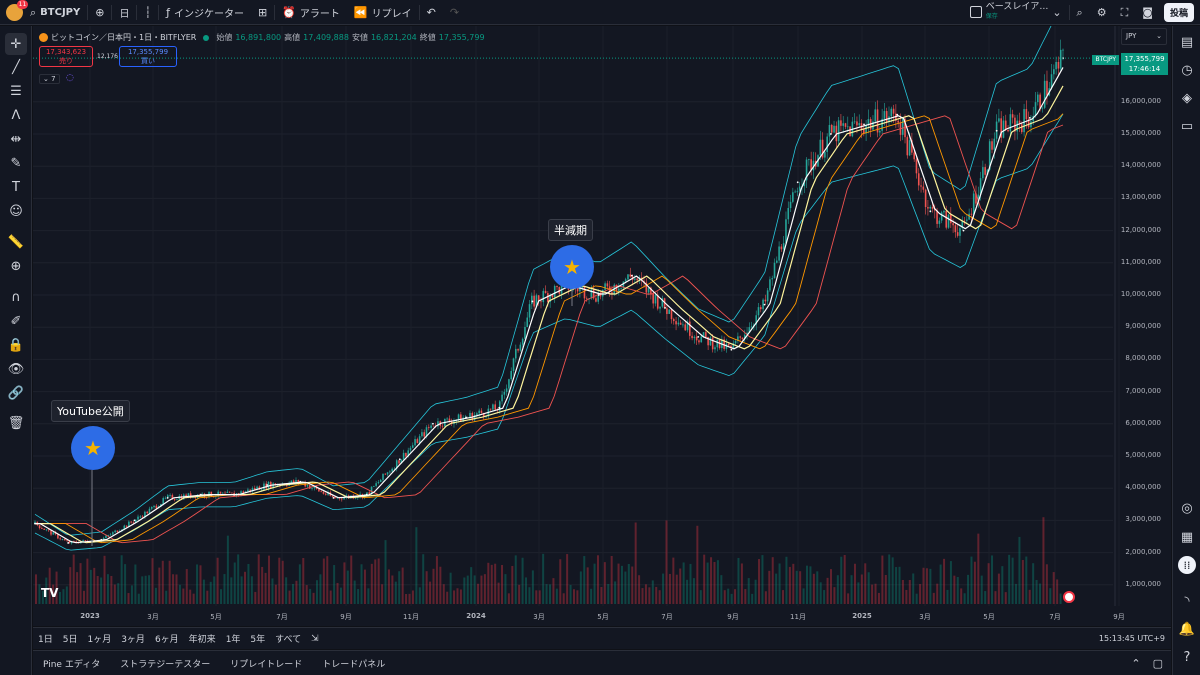 The height and width of the screenshot is (675, 1200). I want to click on range-button: 年初来, so click(202, 640).